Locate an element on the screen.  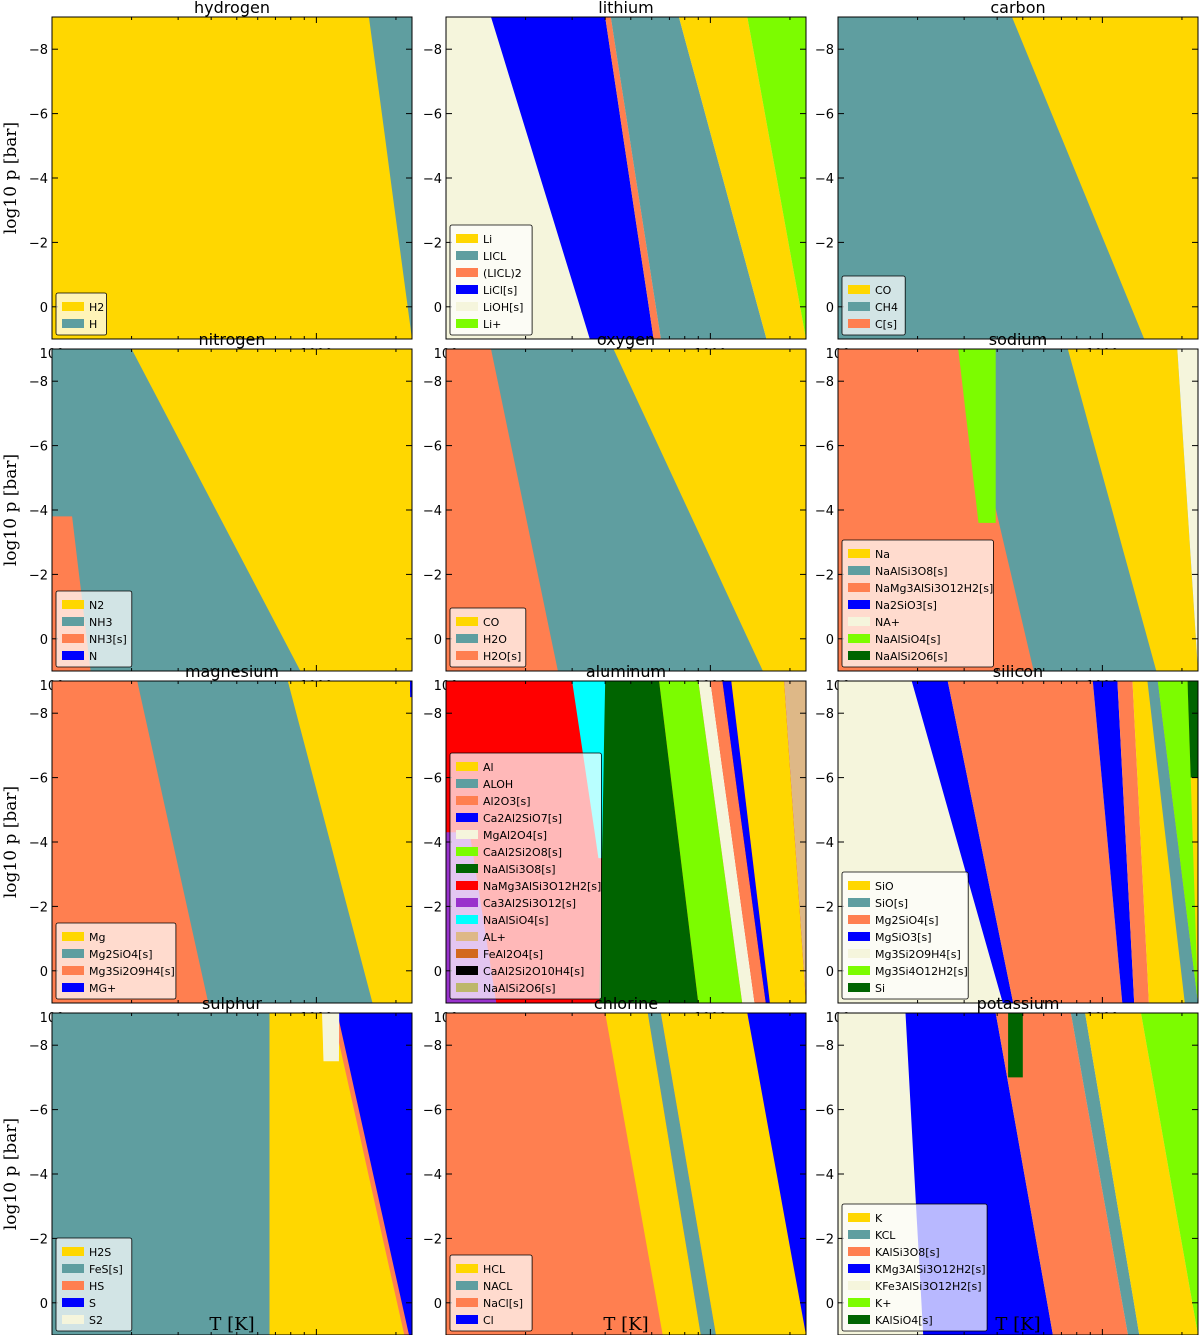
legend-label: Li is located at coordinates (487, 239).